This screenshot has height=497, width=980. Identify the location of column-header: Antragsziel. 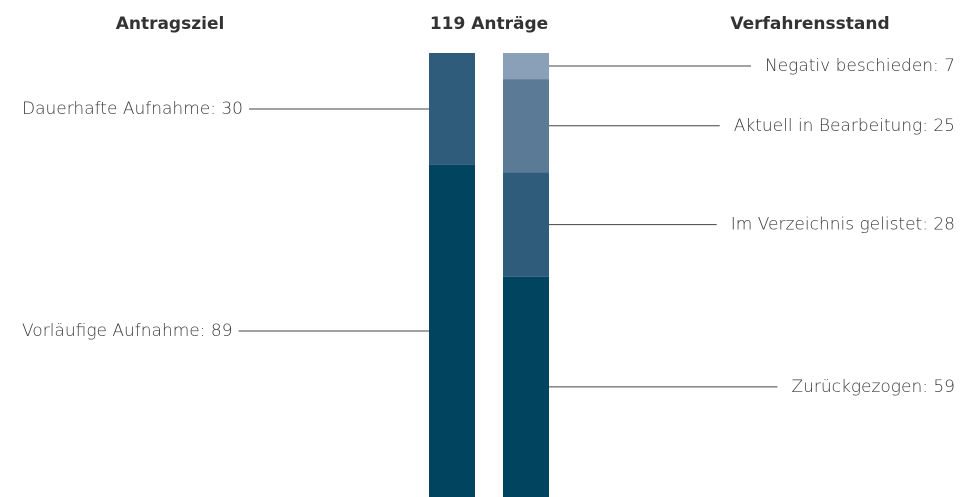
(170, 24).